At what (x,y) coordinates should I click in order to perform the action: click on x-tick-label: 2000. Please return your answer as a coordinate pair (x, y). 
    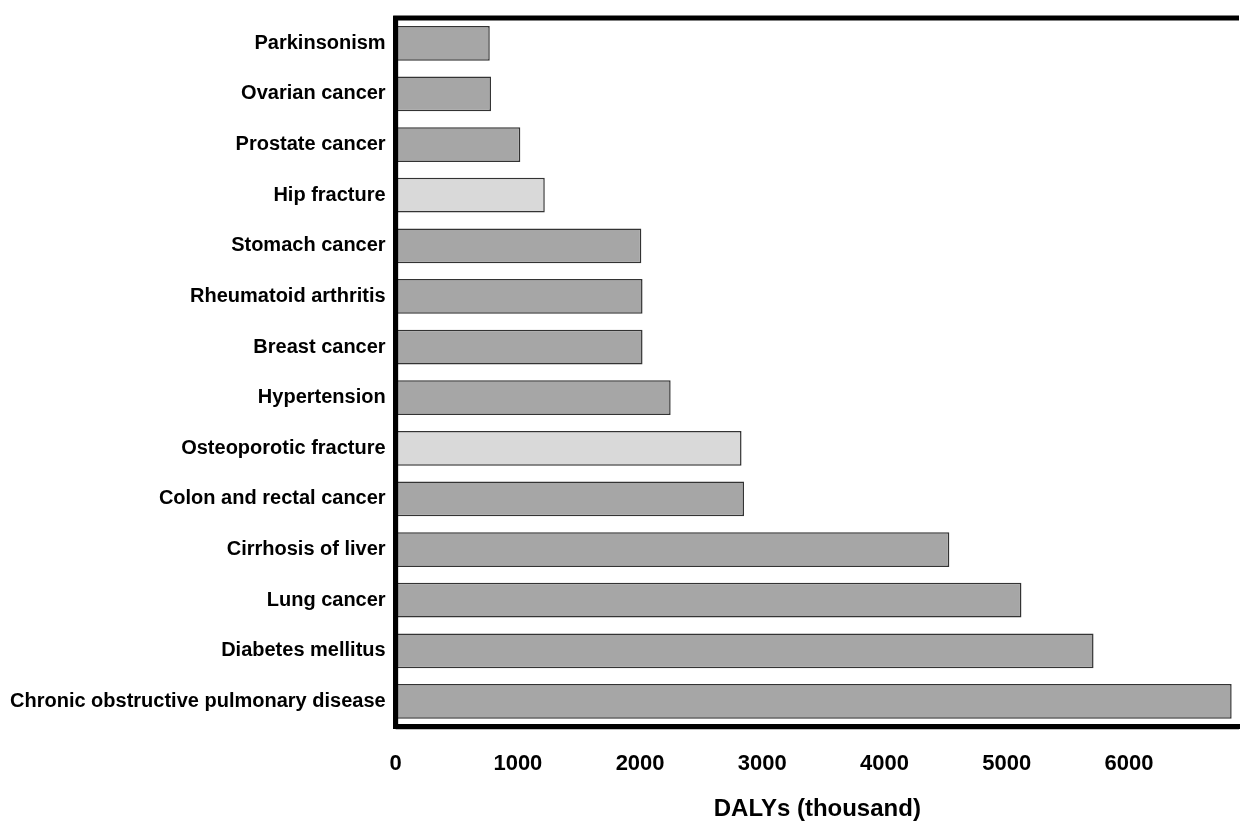
    Looking at the image, I should click on (640, 763).